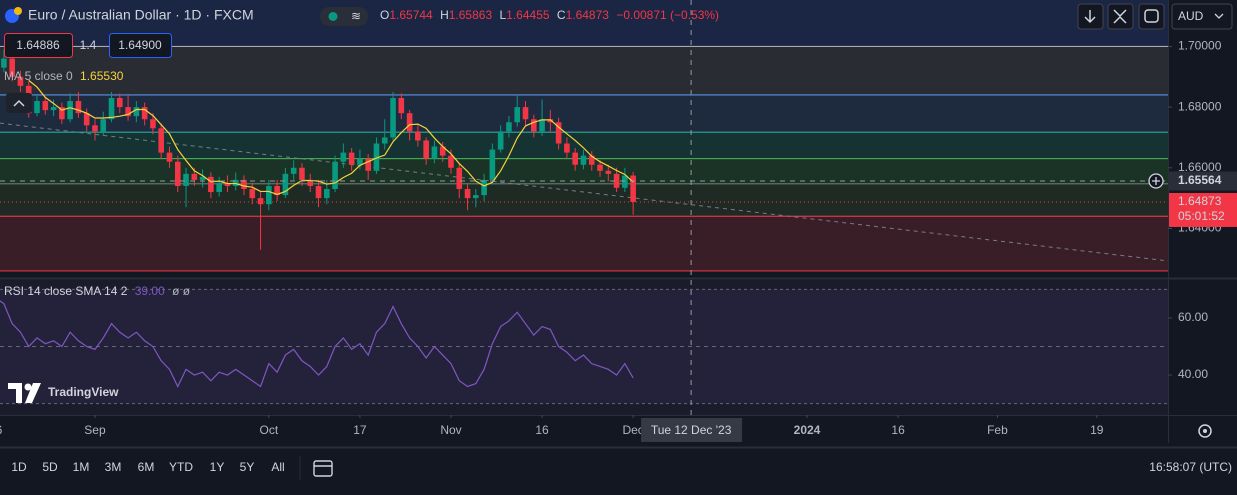  Describe the element at coordinates (356, 16) in the screenshot. I see `data-status: ≋` at that location.